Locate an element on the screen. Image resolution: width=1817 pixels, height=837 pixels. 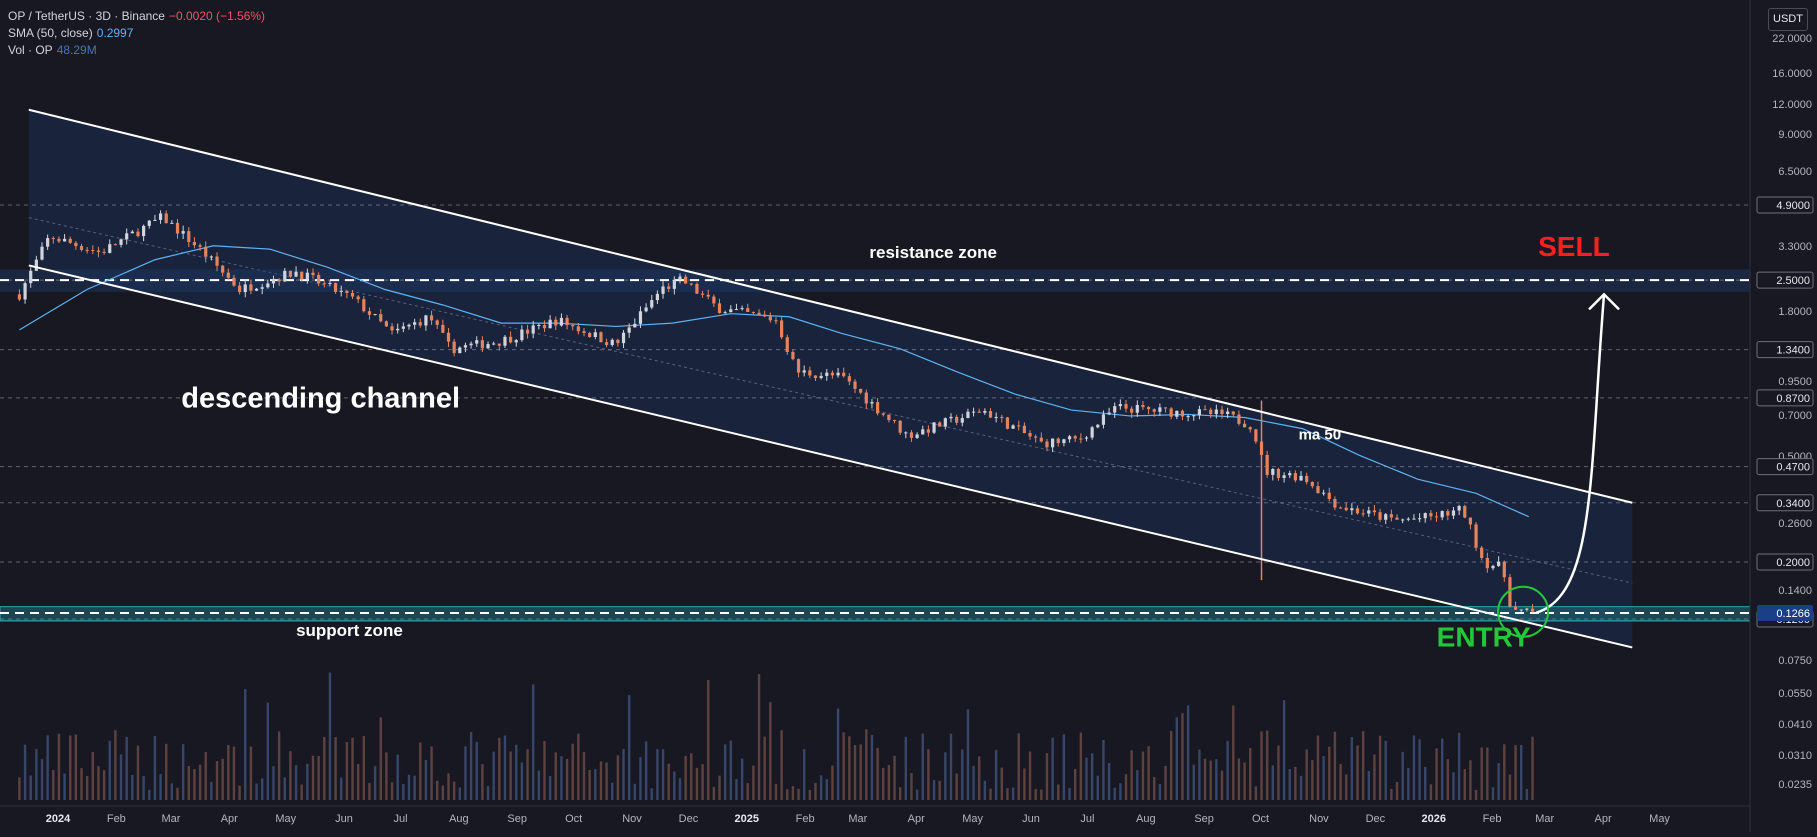
x-tick-label: Dec is located at coordinates (689, 819).